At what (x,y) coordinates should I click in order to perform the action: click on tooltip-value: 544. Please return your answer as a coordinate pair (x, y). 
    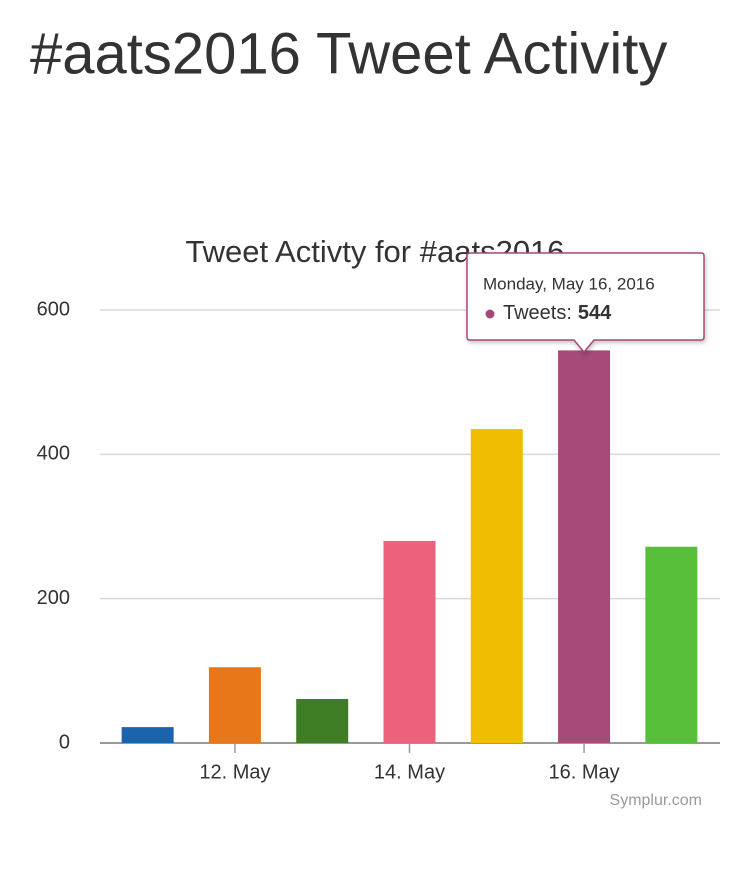
    Looking at the image, I should click on (595, 313).